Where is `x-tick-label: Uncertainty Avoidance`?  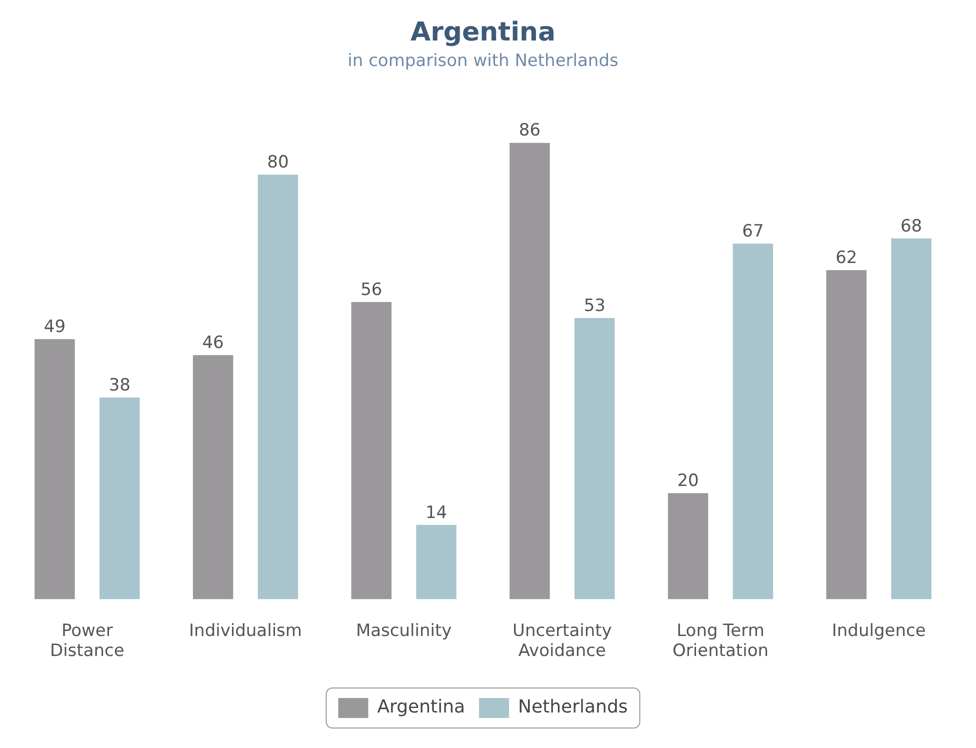
x-tick-label: Uncertainty Avoidance is located at coordinates (562, 641).